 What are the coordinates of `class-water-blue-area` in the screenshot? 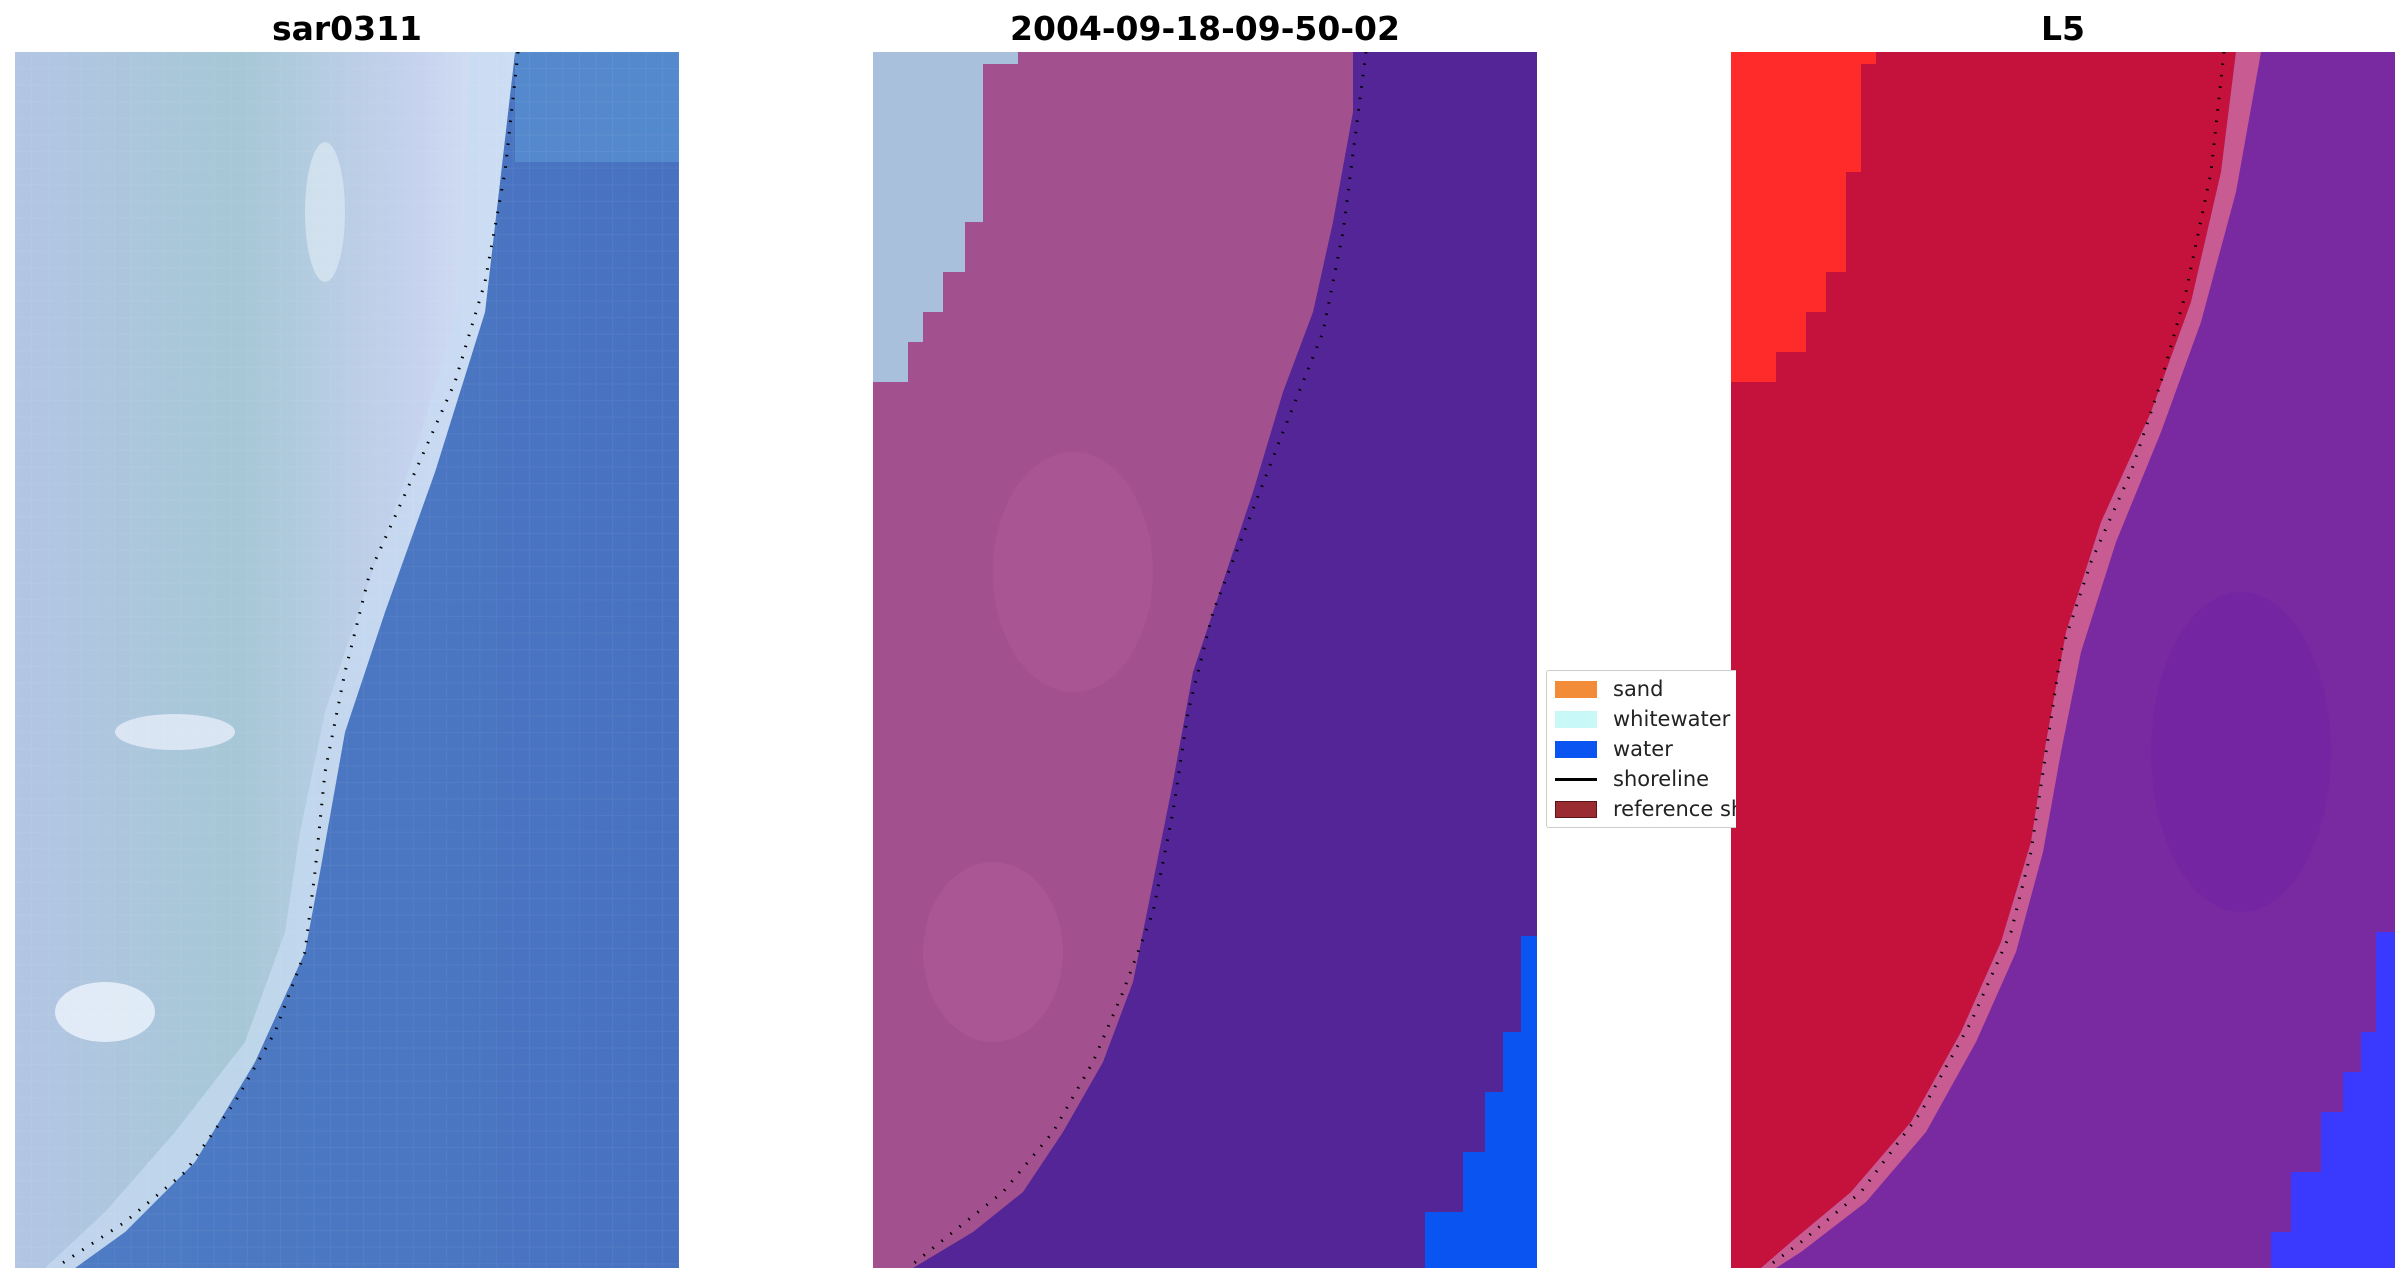 It's located at (1481, 1102).